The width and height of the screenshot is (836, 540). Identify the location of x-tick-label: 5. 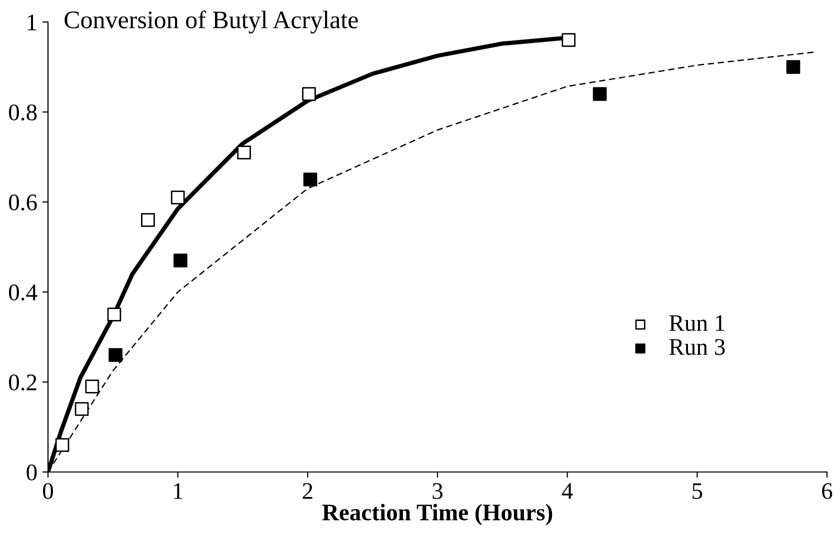
(697, 491).